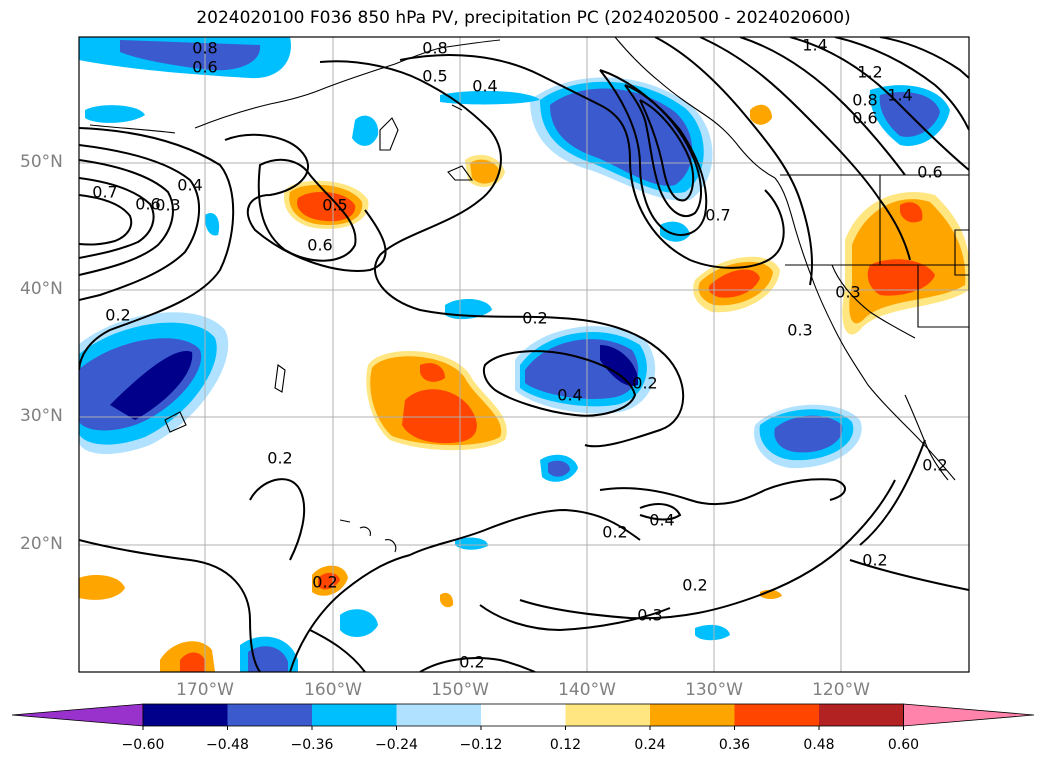  I want to click on lat-label-40n: 40°N, so click(41, 289).